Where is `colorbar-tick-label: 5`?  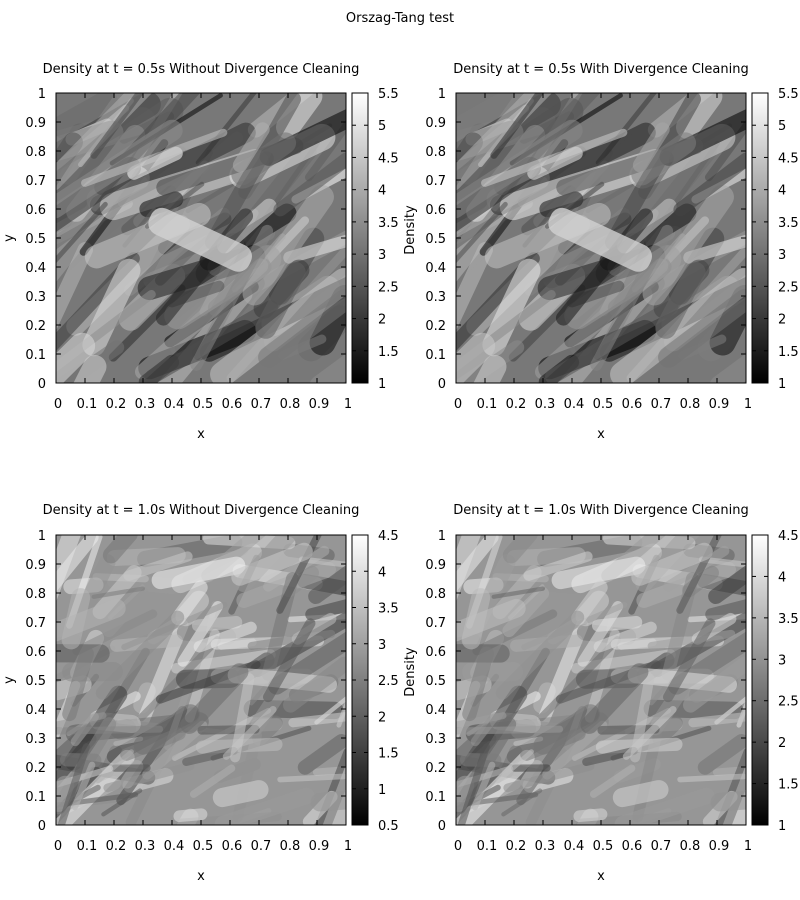
colorbar-tick-label: 5 is located at coordinates (782, 126).